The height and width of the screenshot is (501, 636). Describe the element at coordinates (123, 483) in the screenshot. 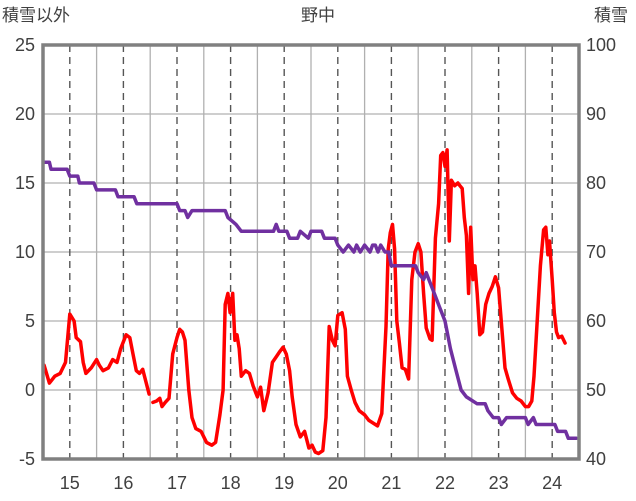

I see `x-tick-label: 16` at that location.